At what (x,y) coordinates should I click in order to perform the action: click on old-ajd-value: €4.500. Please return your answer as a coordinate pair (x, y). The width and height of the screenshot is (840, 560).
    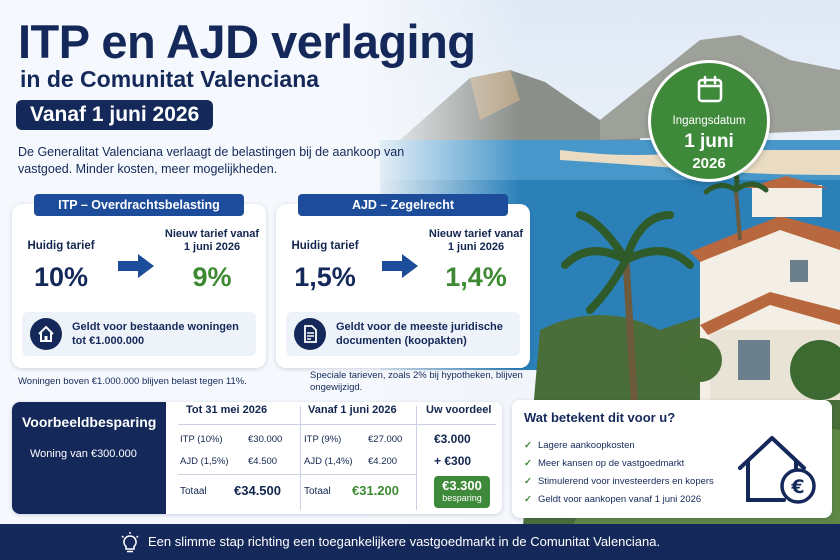
    Looking at the image, I should click on (263, 461).